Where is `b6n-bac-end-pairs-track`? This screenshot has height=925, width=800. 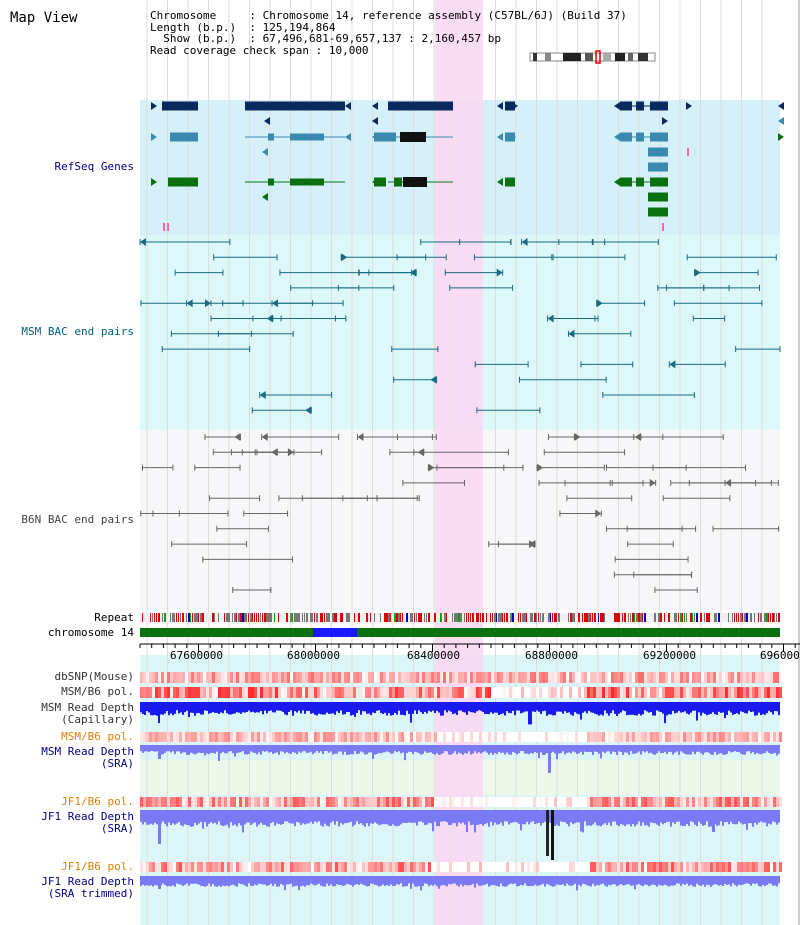 b6n-bac-end-pairs-track is located at coordinates (460, 513).